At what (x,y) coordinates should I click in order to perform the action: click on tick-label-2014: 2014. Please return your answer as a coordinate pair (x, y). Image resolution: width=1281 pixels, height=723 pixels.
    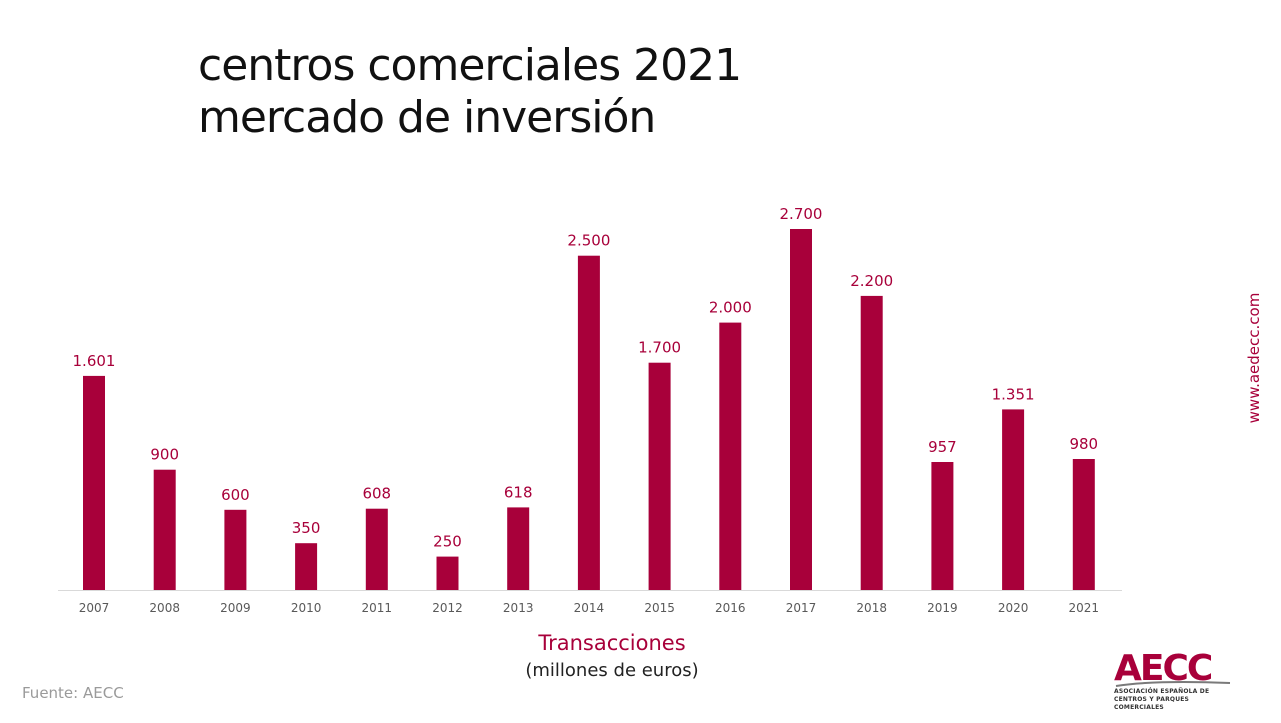
    Looking at the image, I should click on (589, 608).